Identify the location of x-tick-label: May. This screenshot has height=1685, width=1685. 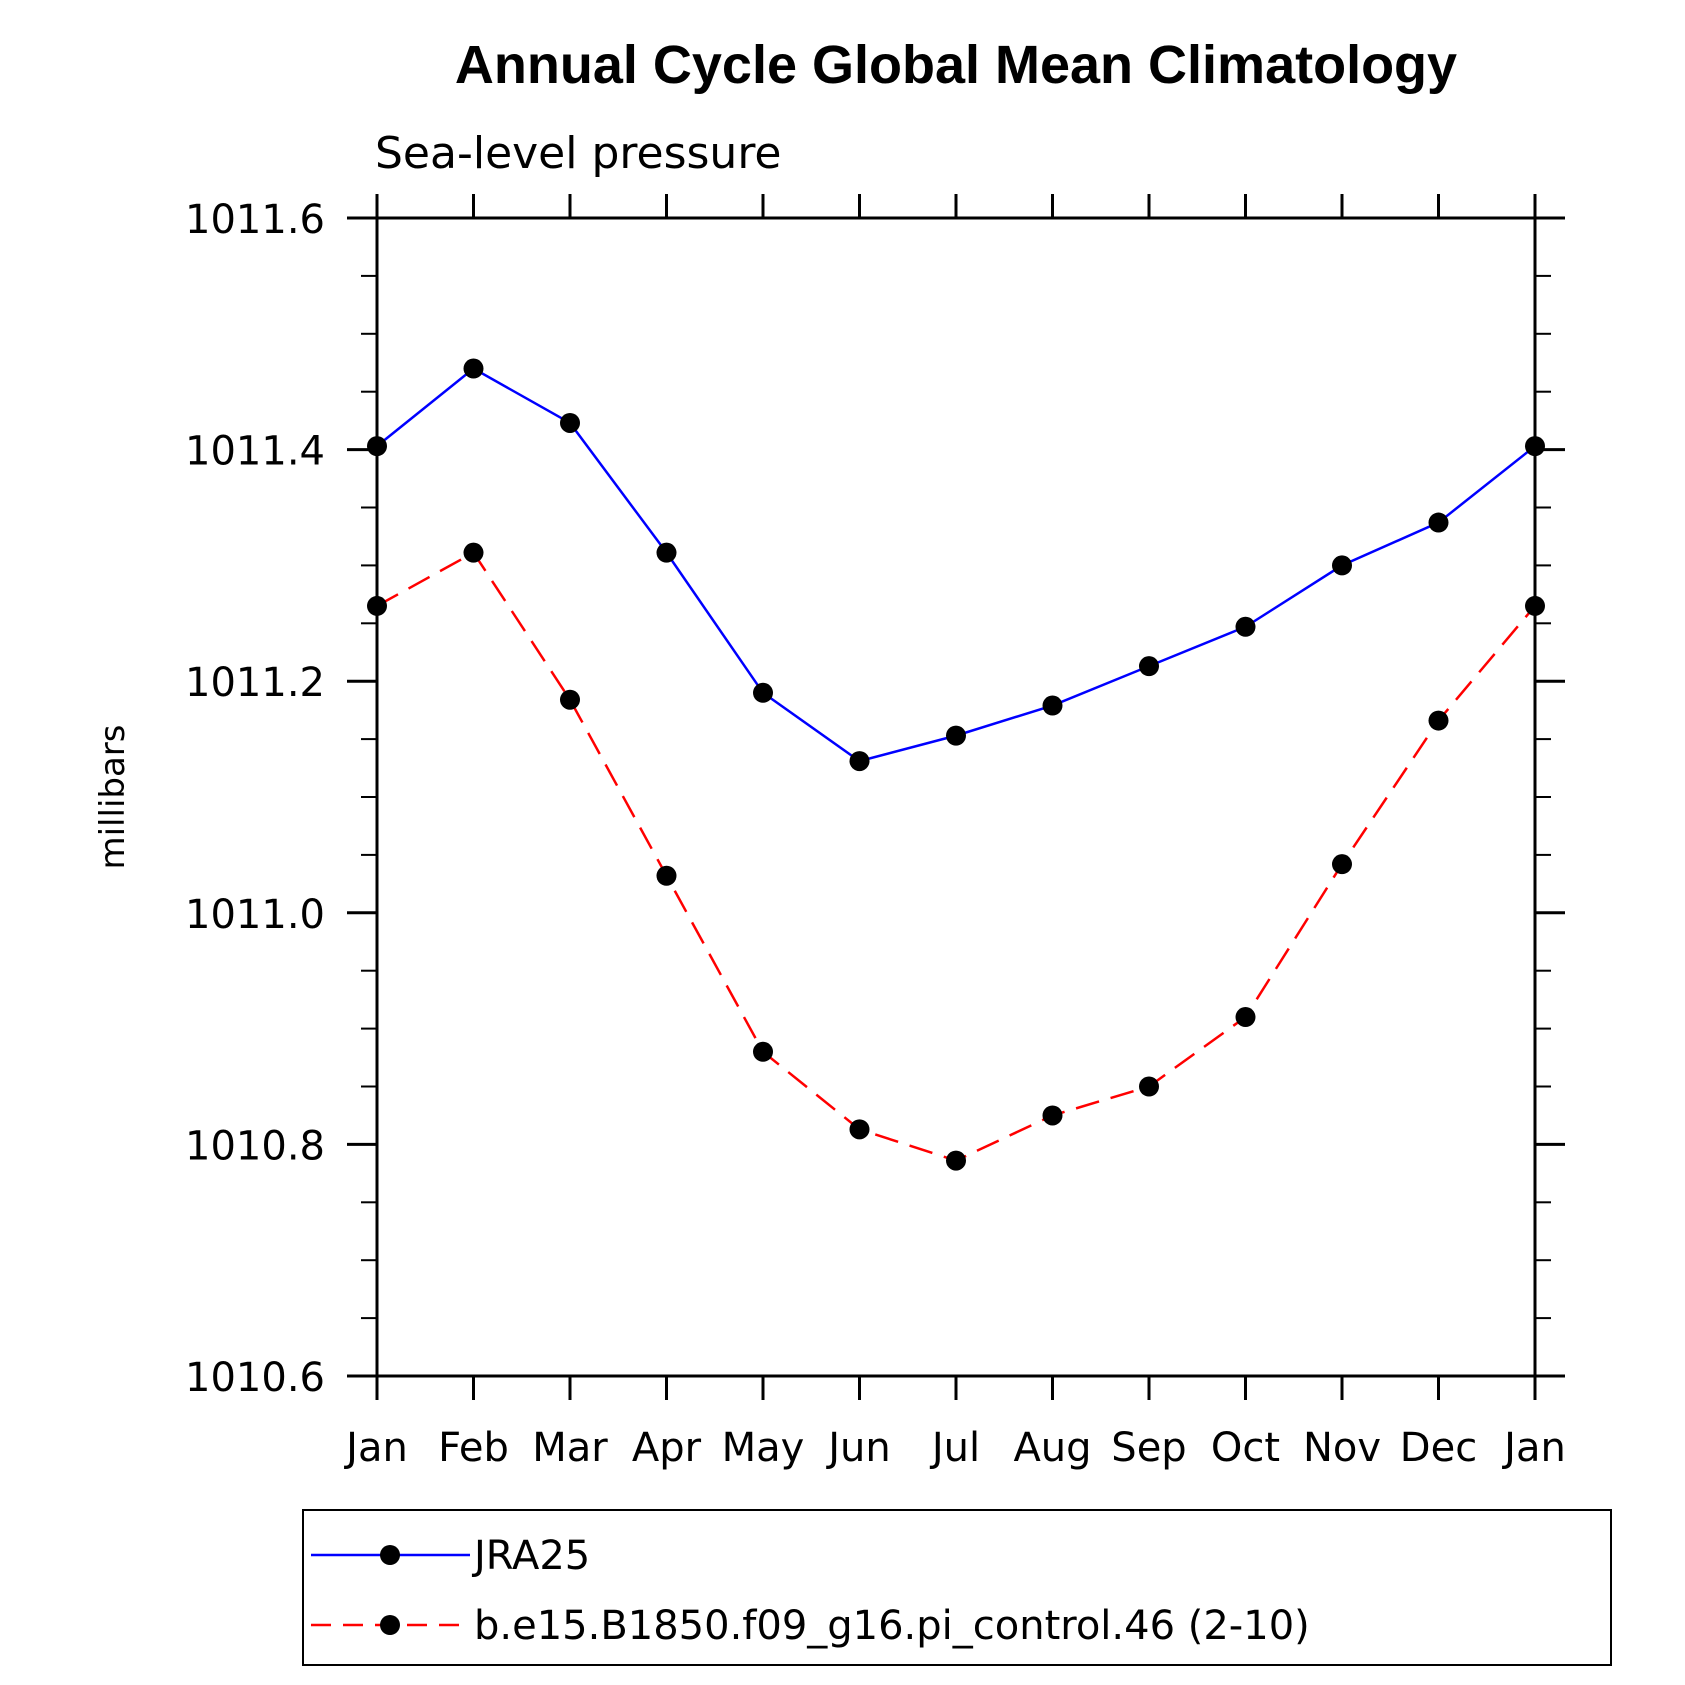
(763, 1448).